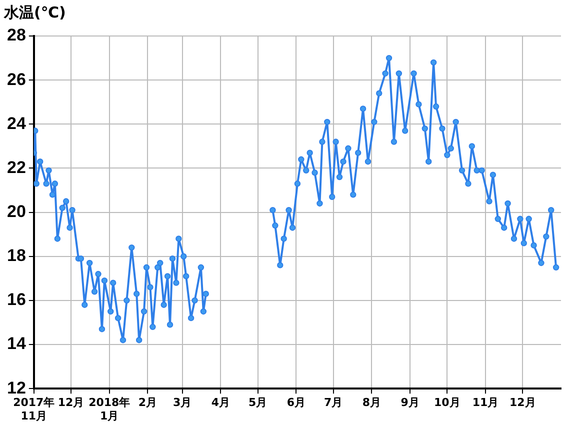  I want to click on x-tick-label: 2月, so click(148, 403).